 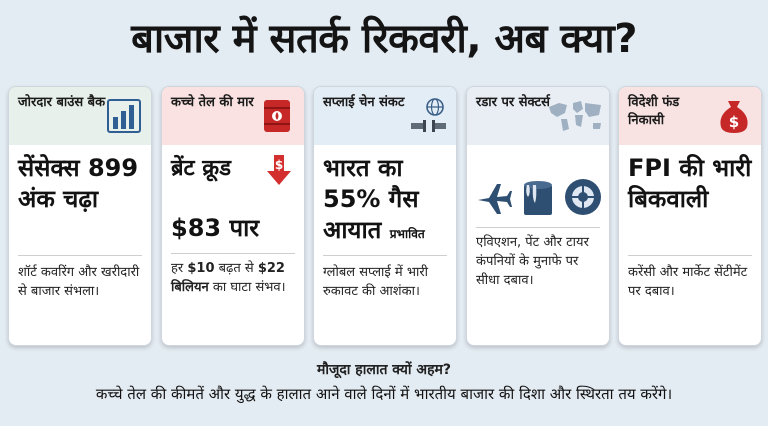 What do you see at coordinates (364, 102) in the screenshot?
I see `card-header-label: सप्लाई चेन संकट` at bounding box center [364, 102].